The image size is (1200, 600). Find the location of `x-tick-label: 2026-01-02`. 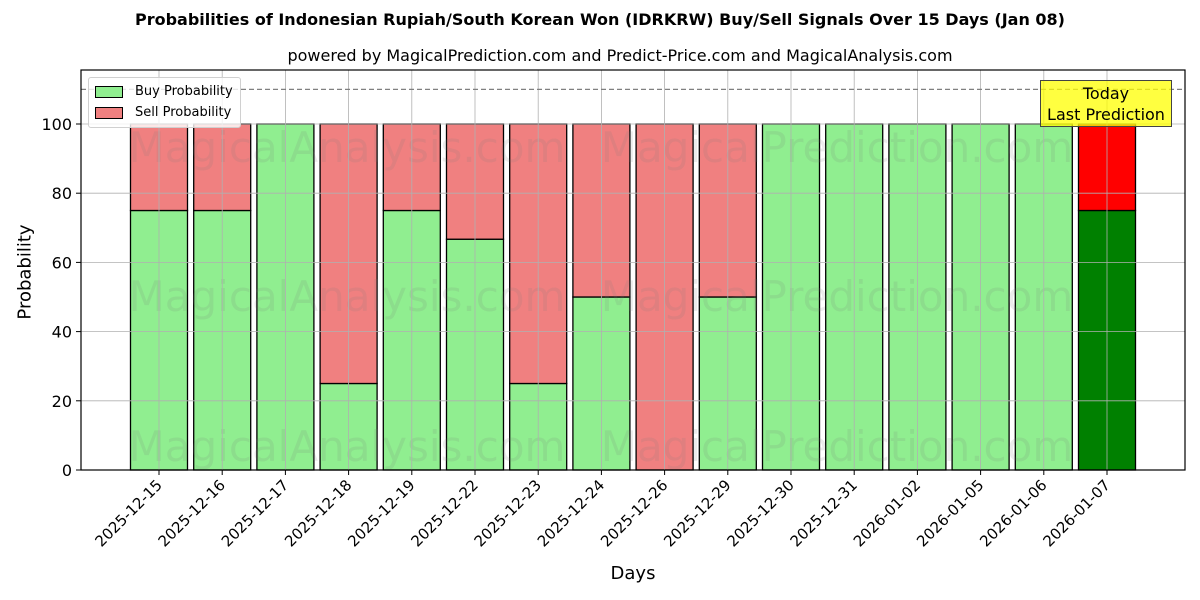

x-tick-label: 2026-01-02 is located at coordinates (887, 513).